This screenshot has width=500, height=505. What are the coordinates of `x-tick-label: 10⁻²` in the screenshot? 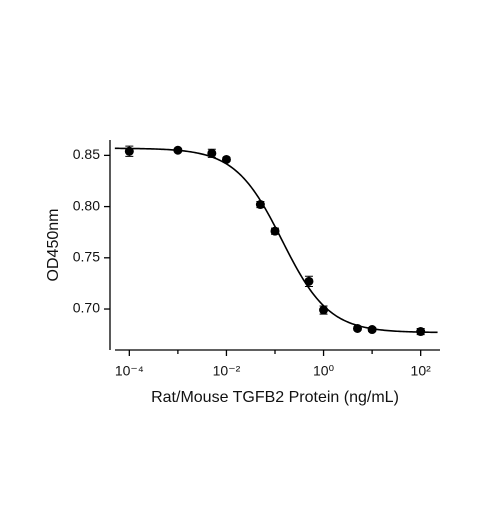 It's located at (227, 371).